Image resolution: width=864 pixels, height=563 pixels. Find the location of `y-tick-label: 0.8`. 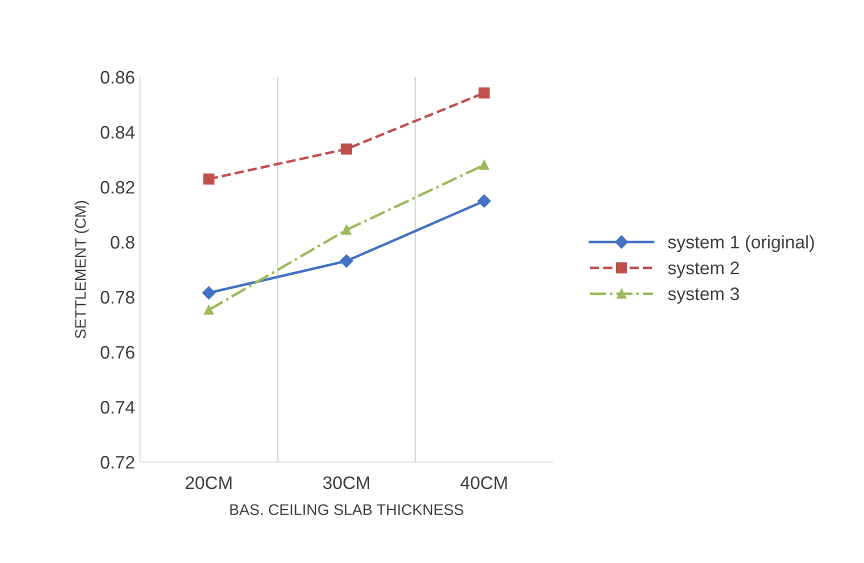

y-tick-label: 0.8 is located at coordinates (122, 242).